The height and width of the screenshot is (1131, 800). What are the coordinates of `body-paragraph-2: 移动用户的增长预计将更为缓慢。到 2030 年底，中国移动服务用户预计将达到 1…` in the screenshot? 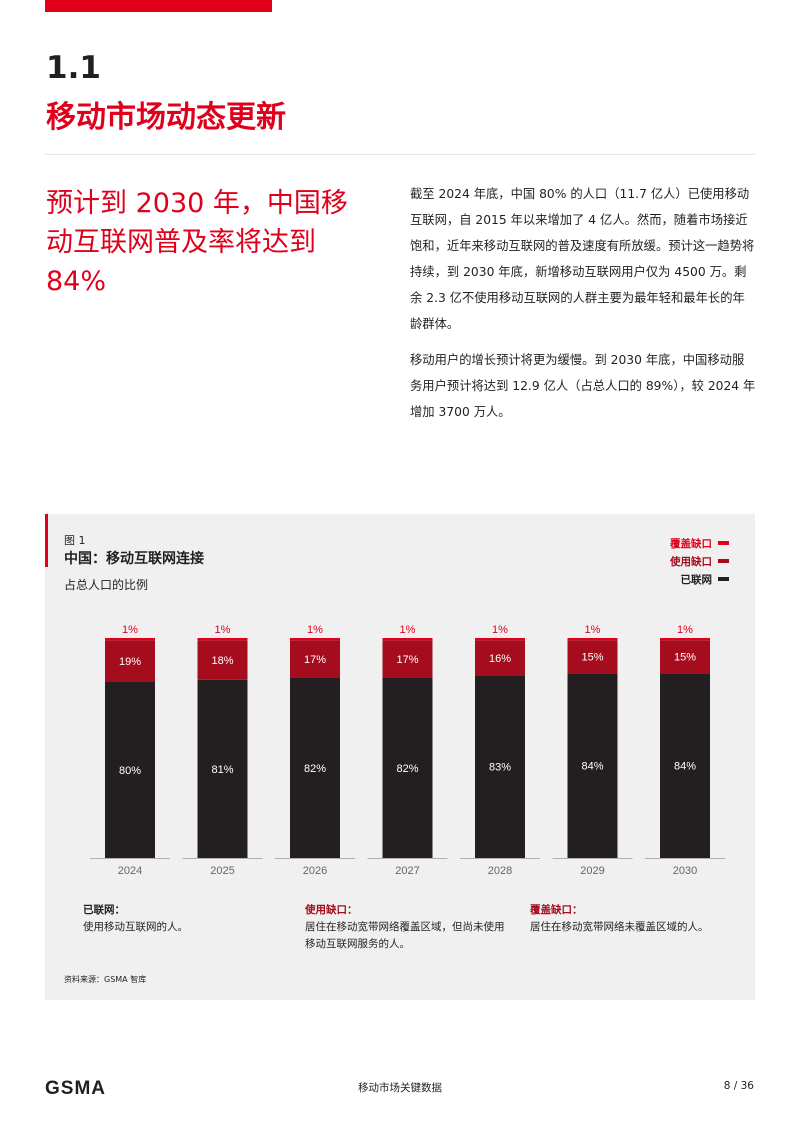 It's located at (583, 386).